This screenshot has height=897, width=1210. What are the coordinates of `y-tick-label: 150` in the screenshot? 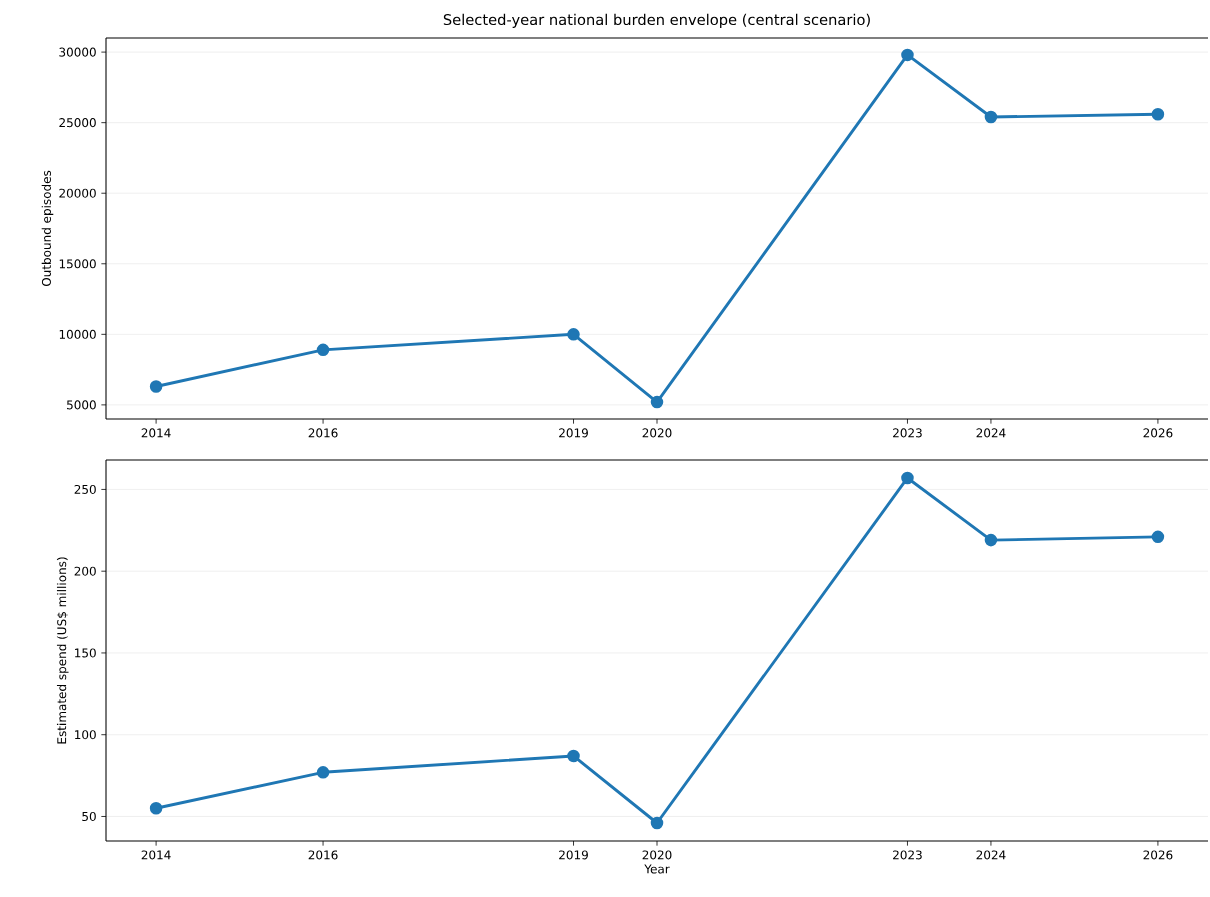 It's located at (85, 653).